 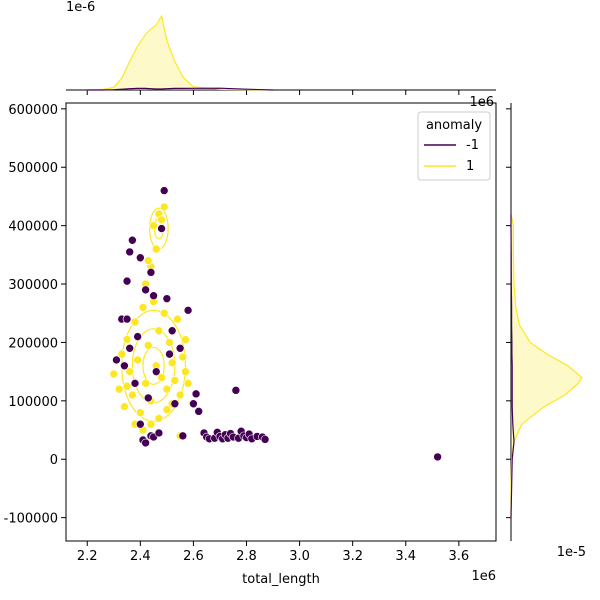 What do you see at coordinates (33, 227) in the screenshot?
I see `y-tick-label: 400000` at bounding box center [33, 227].